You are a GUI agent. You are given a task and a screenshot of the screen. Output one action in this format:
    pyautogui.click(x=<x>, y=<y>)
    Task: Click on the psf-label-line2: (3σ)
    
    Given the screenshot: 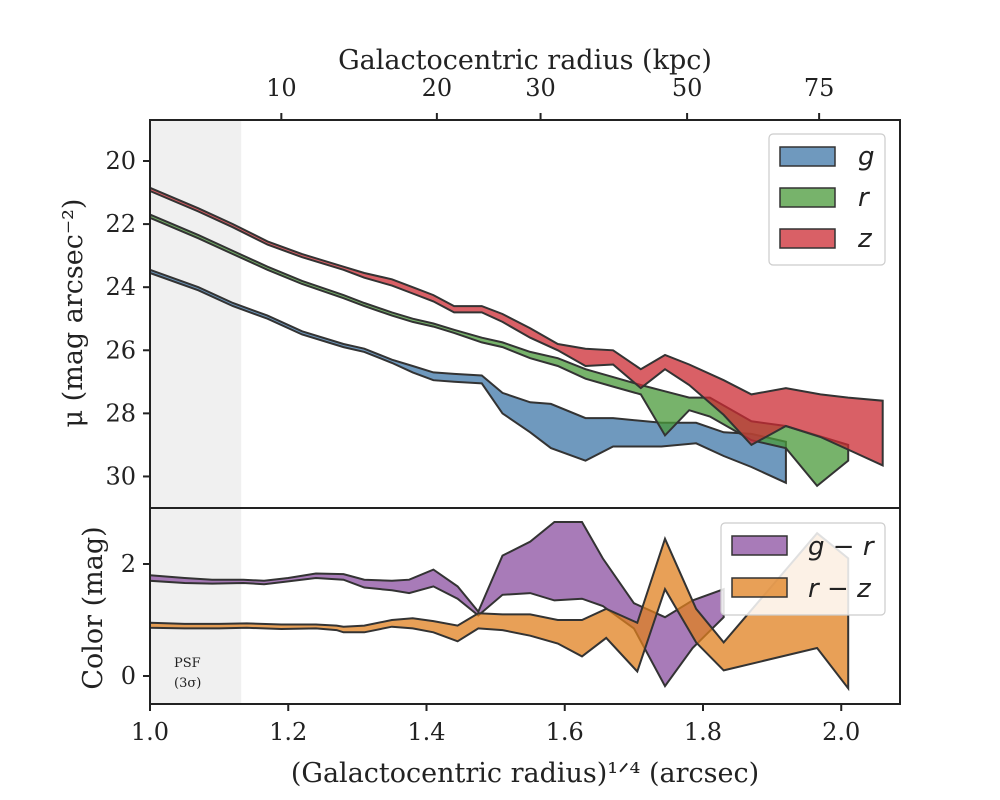 What is the action you would take?
    pyautogui.click(x=187, y=683)
    